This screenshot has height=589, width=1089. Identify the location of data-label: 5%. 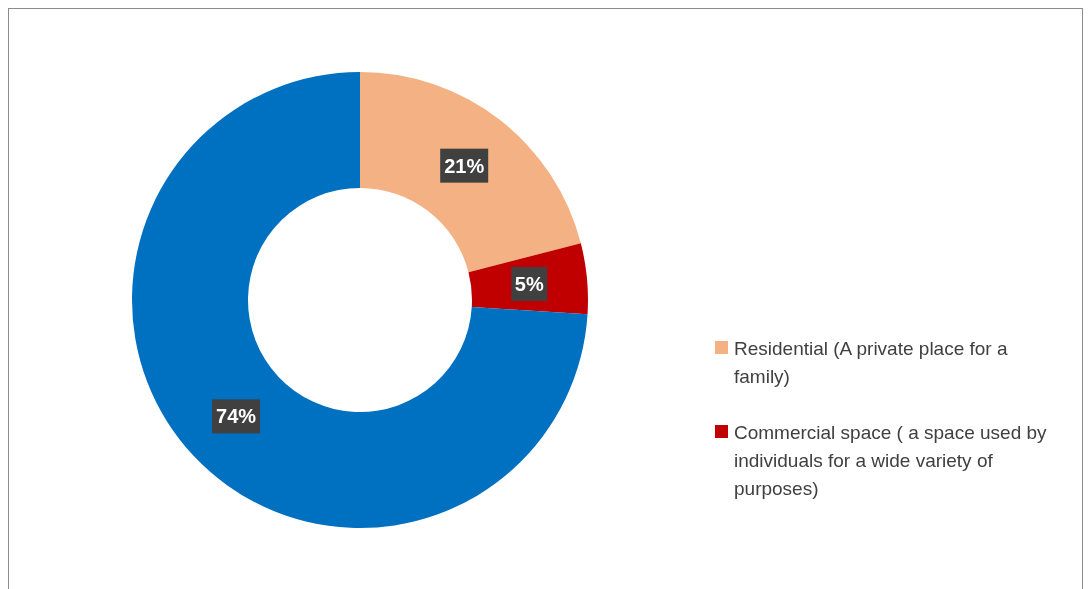
(529, 284).